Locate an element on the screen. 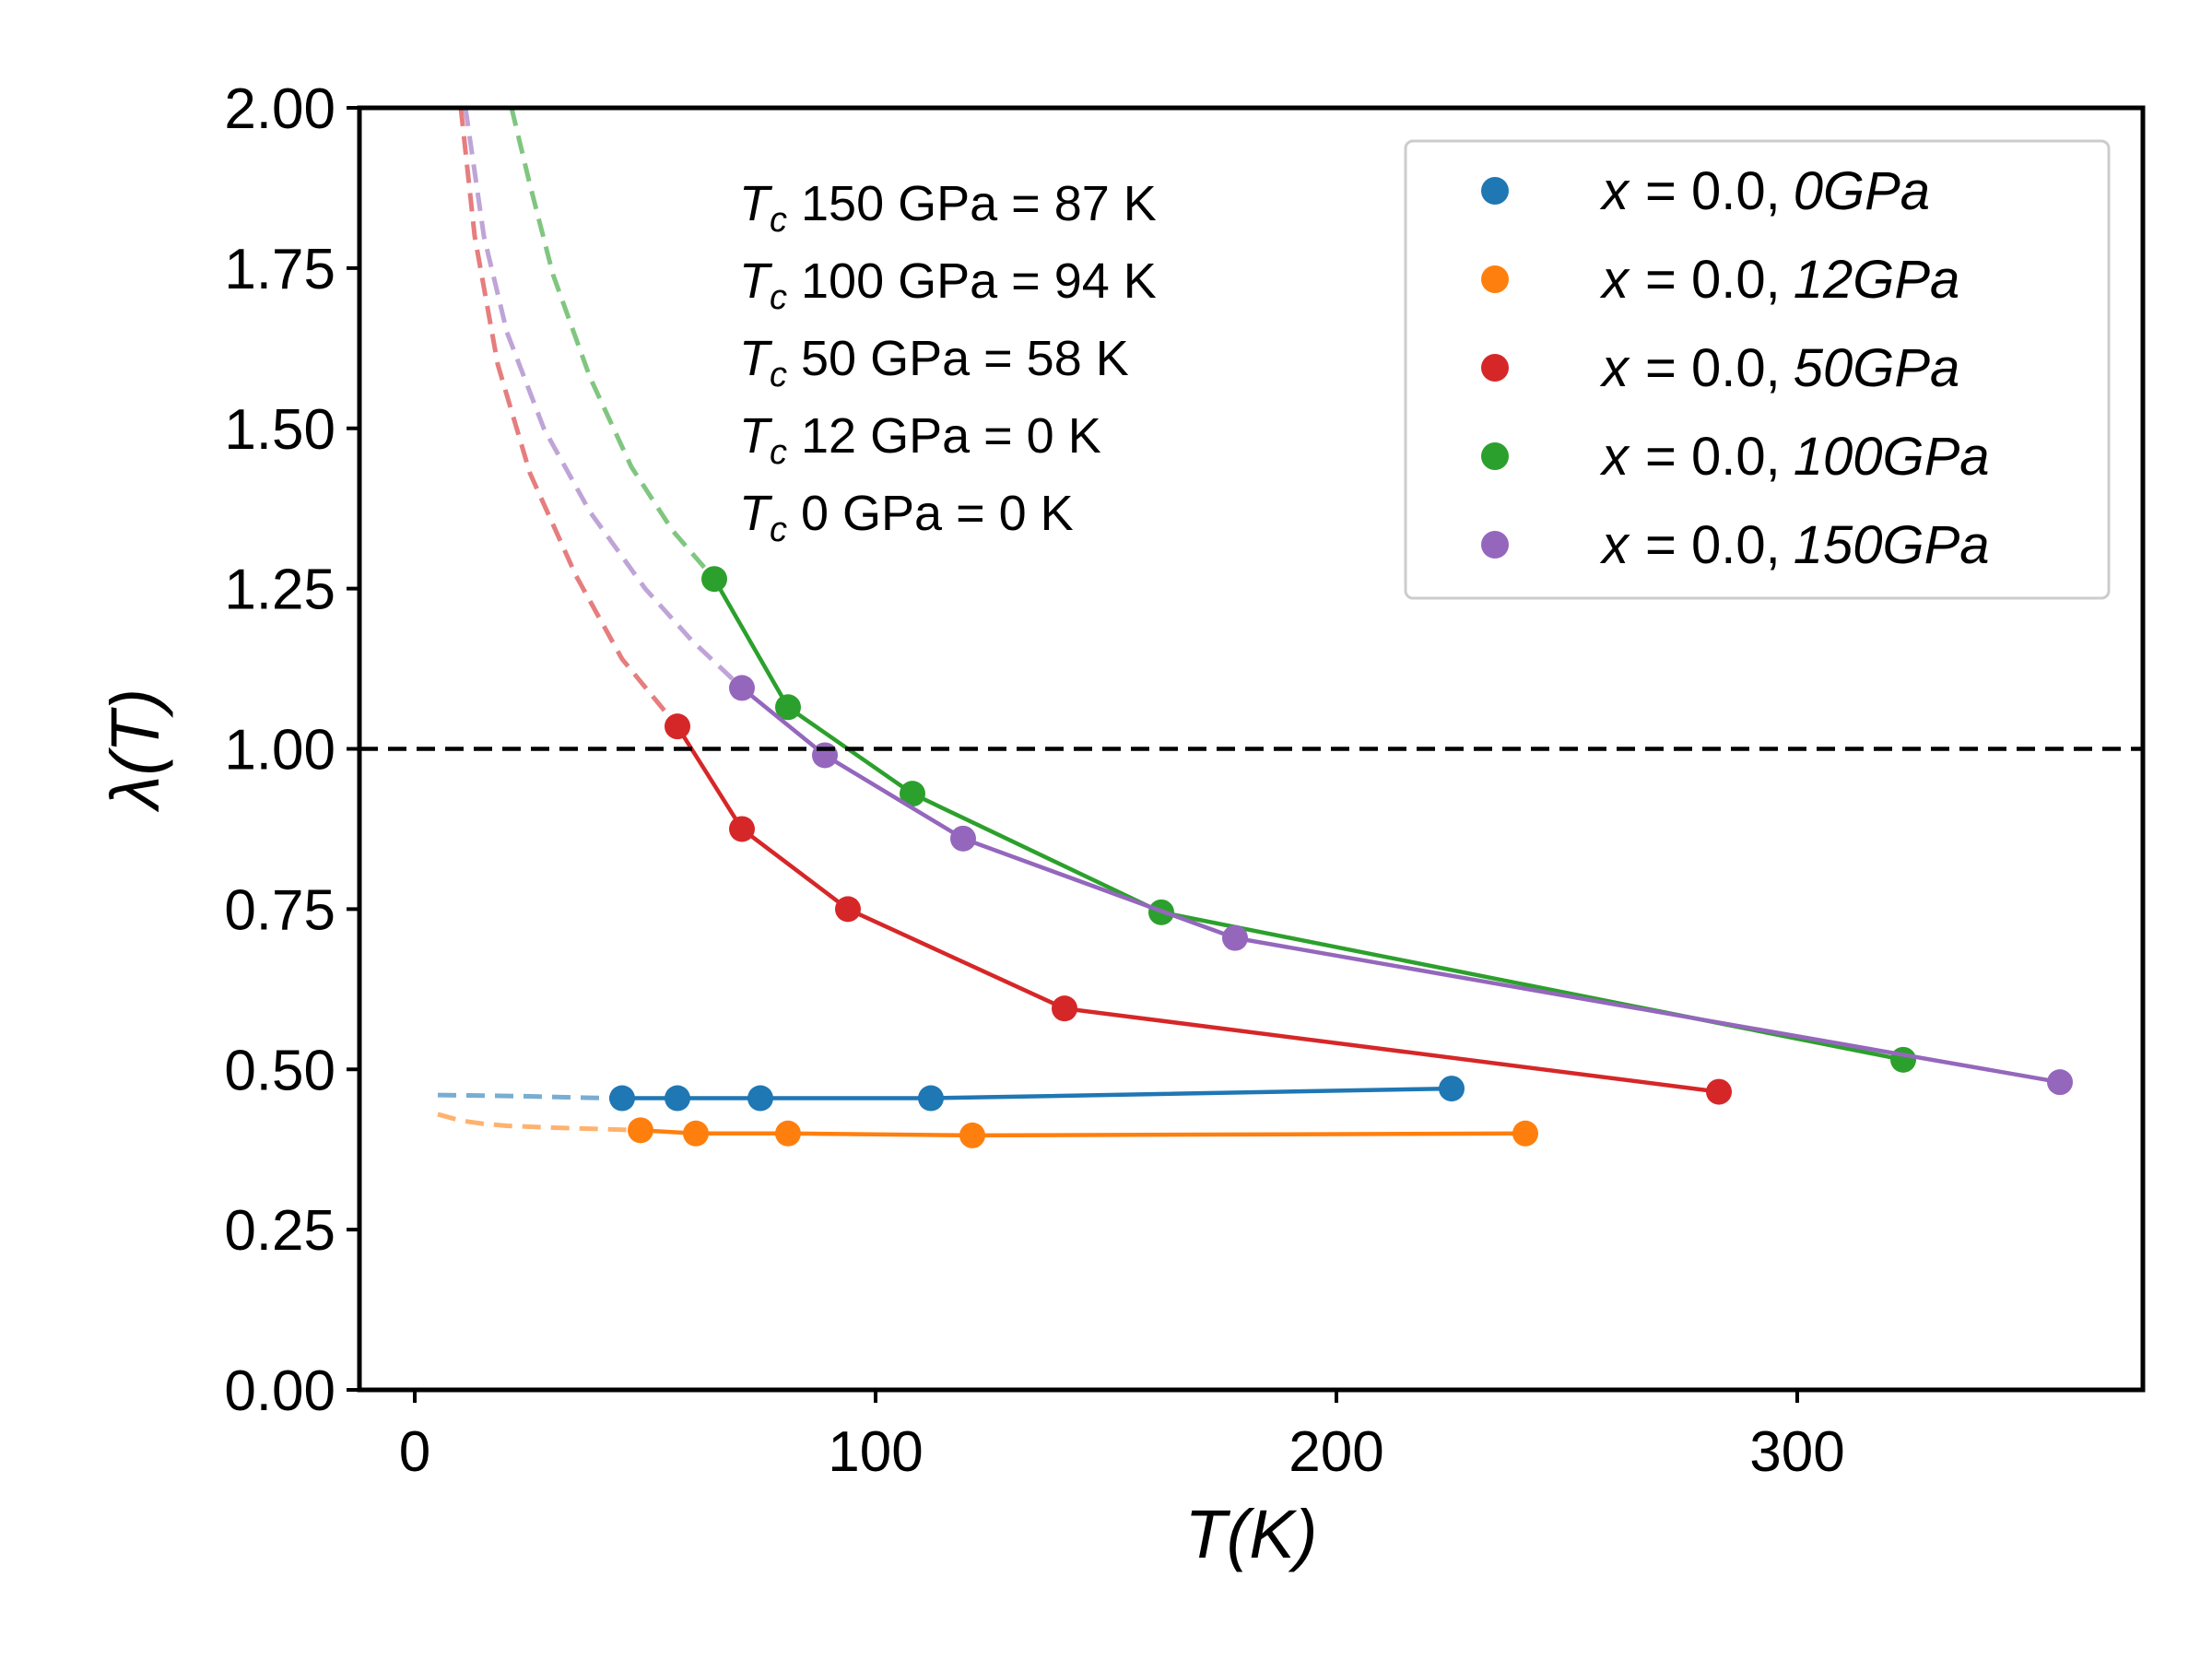  series-x-0-0-0gpa is located at coordinates (951, 1094).